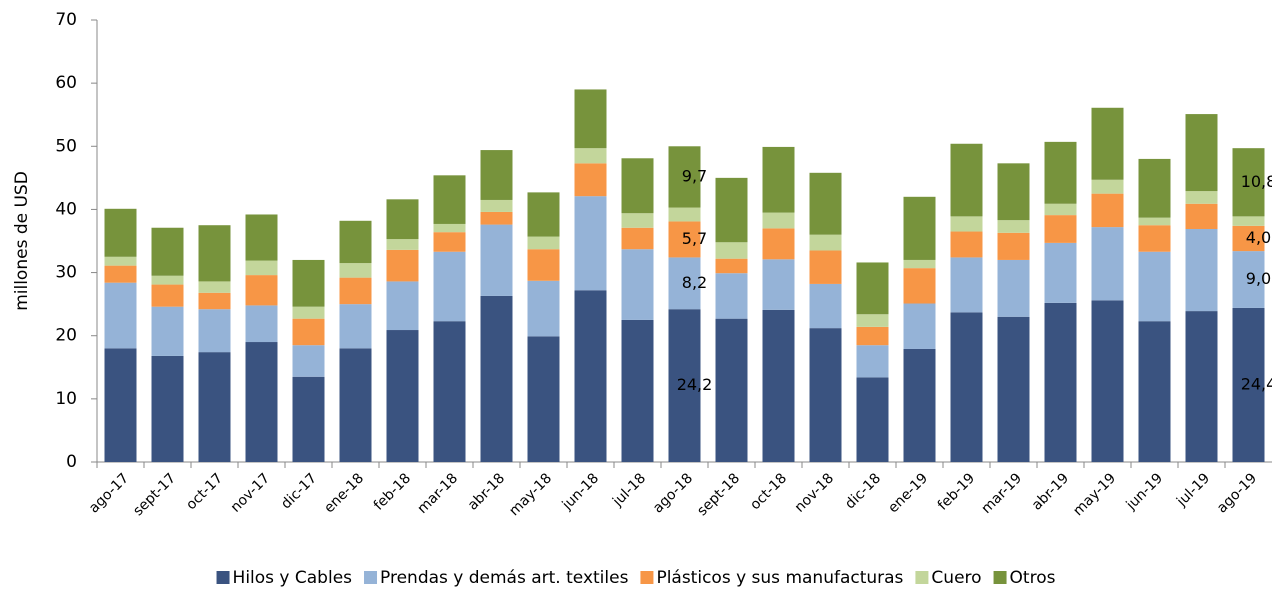 This screenshot has width=1272, height=599. Describe the element at coordinates (250, 492) in the screenshot. I see `x-tick-label: nov-17` at that location.